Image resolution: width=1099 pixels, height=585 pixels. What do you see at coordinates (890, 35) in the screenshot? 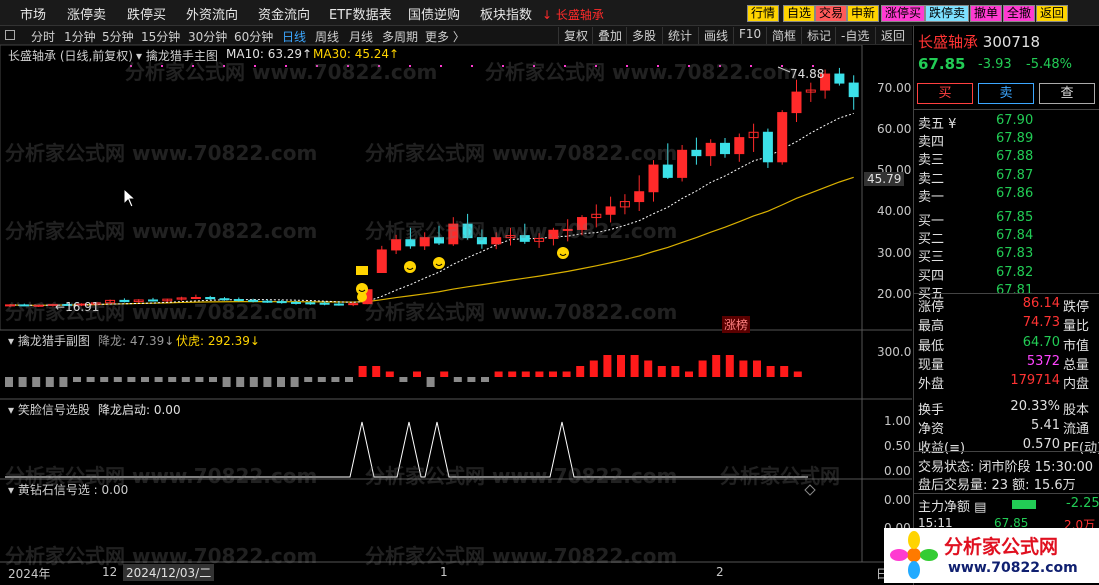
I see `chart-tool-9: 返回` at bounding box center [890, 35].